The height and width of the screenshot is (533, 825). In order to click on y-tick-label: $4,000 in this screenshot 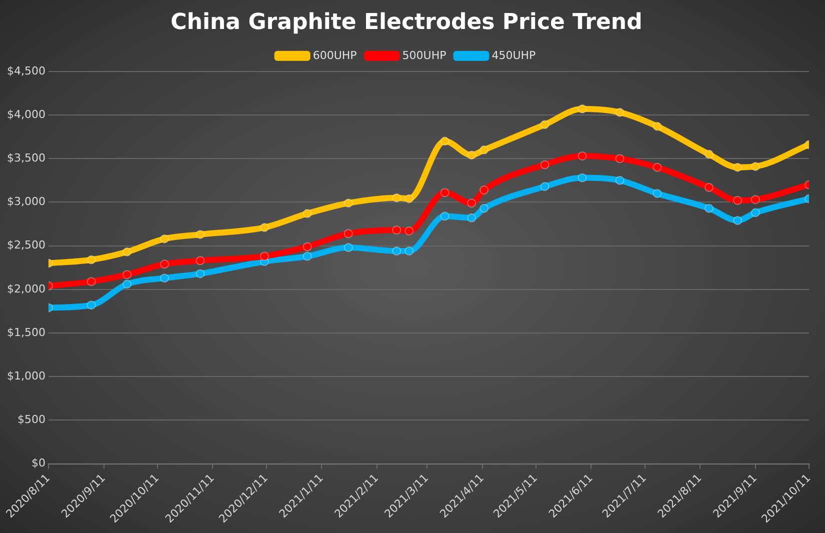, I will do `click(26, 114)`.